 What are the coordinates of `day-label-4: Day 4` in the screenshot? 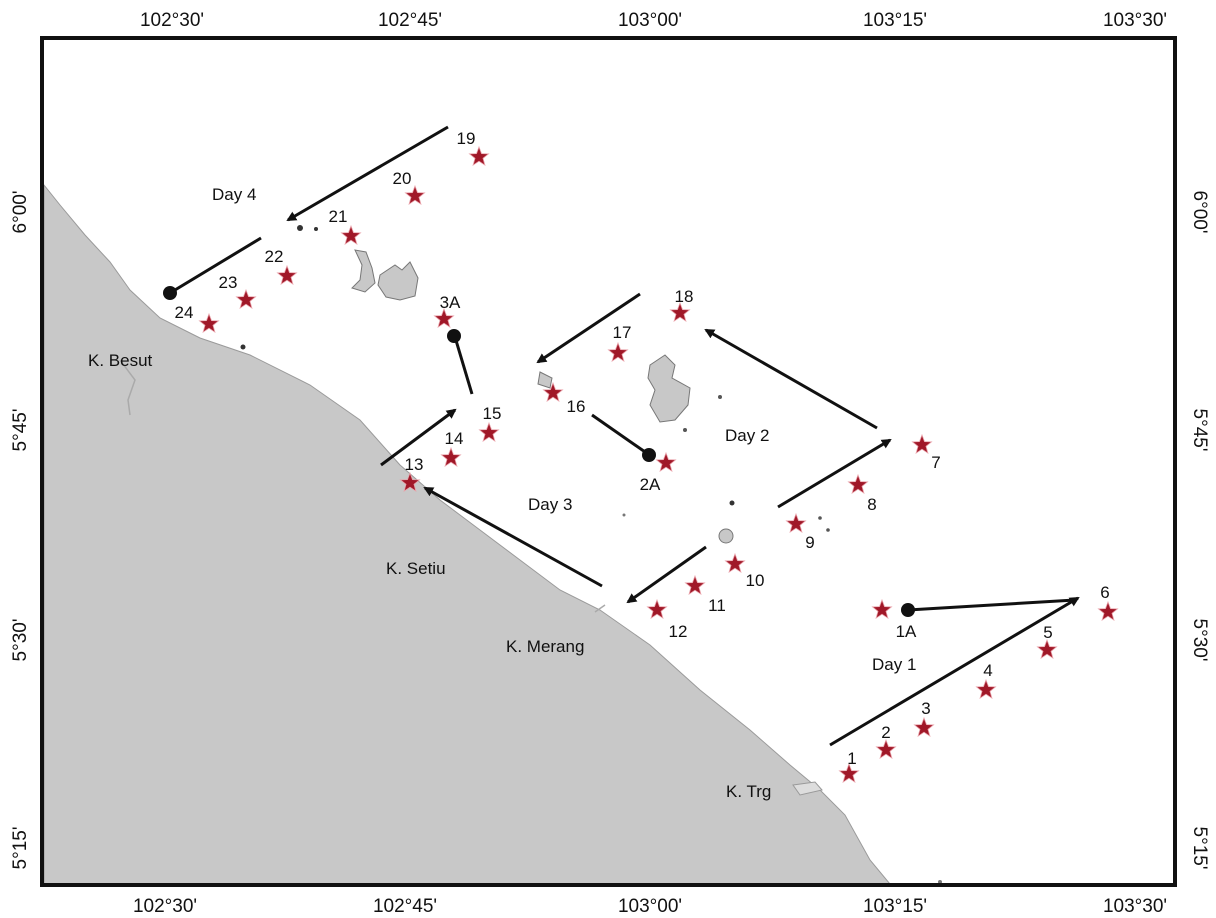 It's located at (234, 194).